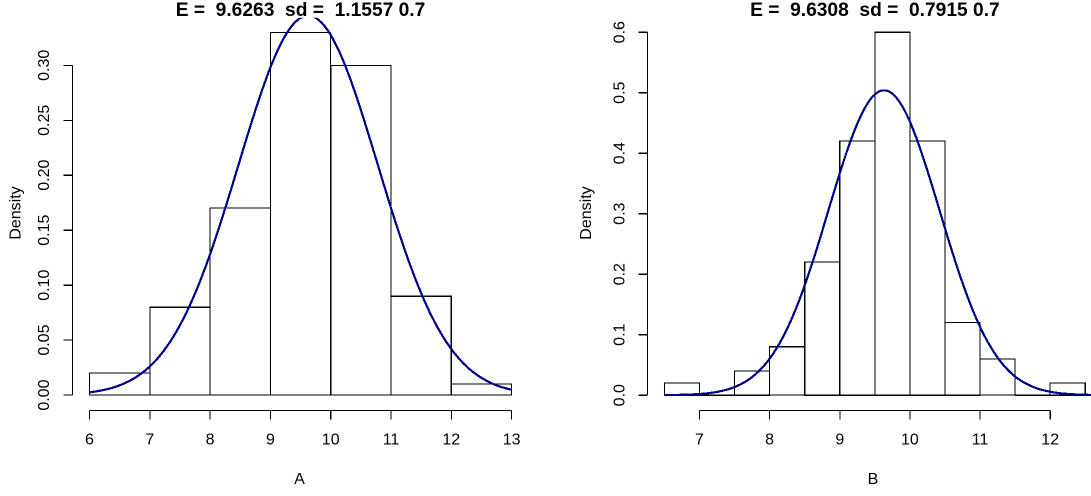 The image size is (1091, 496). Describe the element at coordinates (620, 153) in the screenshot. I see `svg-text: 0.4` at that location.